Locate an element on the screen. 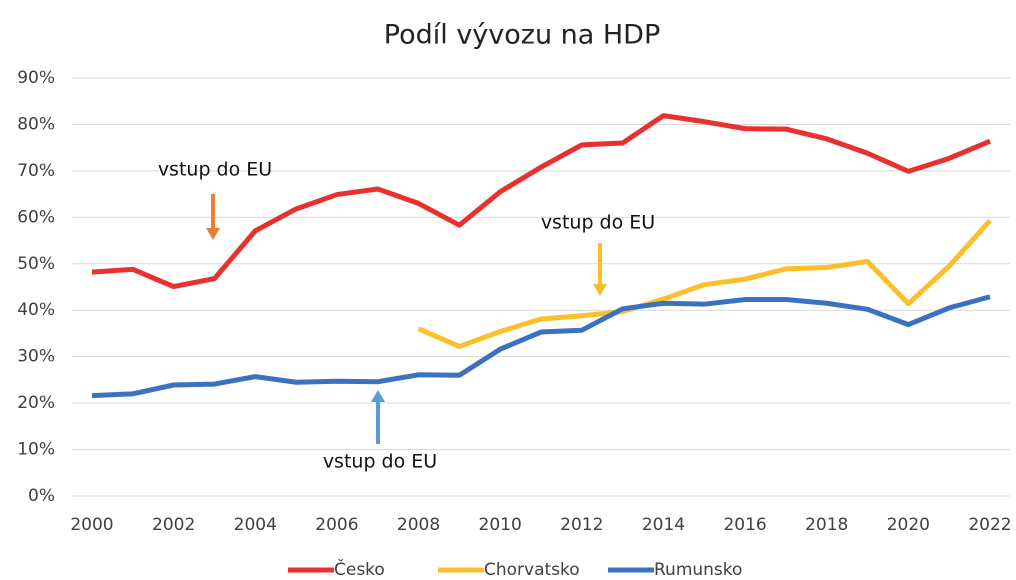 The width and height of the screenshot is (1016, 580). y-tick-label: 50% is located at coordinates (36, 264).